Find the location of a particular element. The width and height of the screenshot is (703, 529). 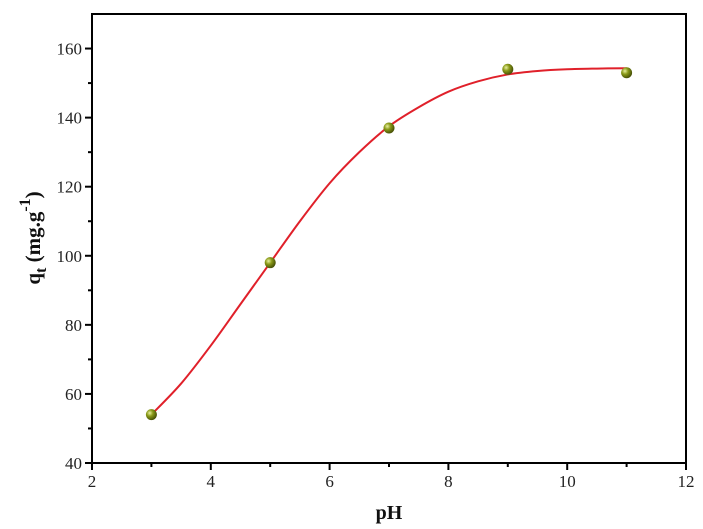

x-tick-label: 4 is located at coordinates (211, 481).